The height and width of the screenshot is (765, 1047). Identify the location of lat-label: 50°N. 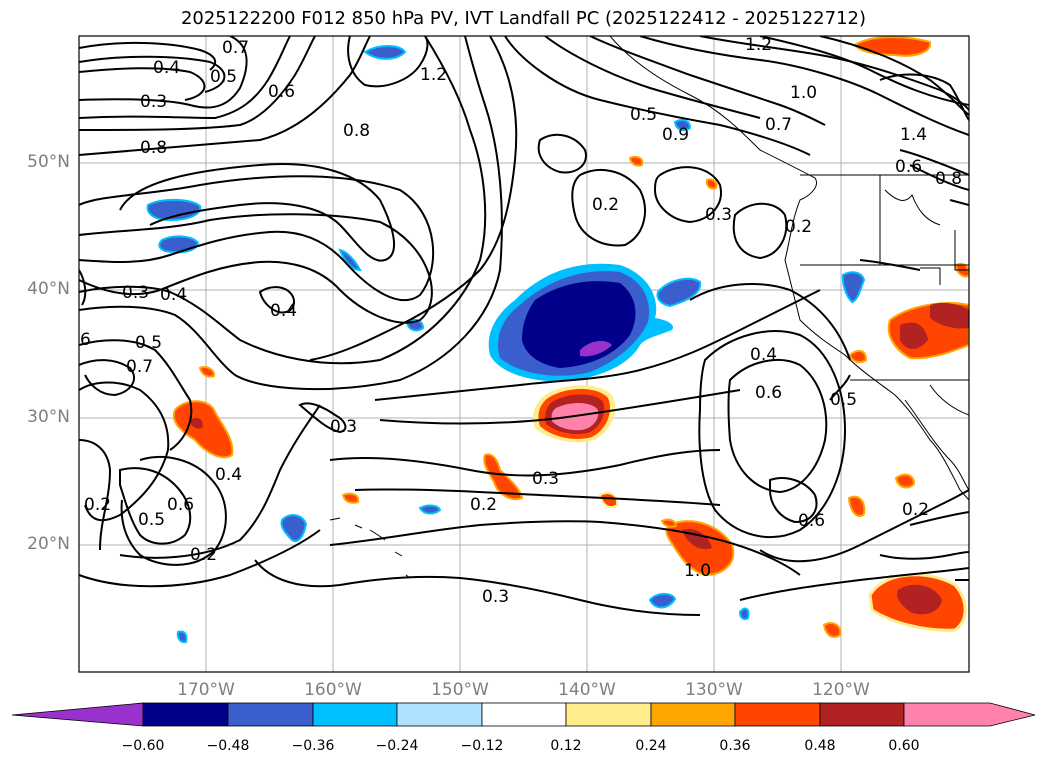
(48, 162).